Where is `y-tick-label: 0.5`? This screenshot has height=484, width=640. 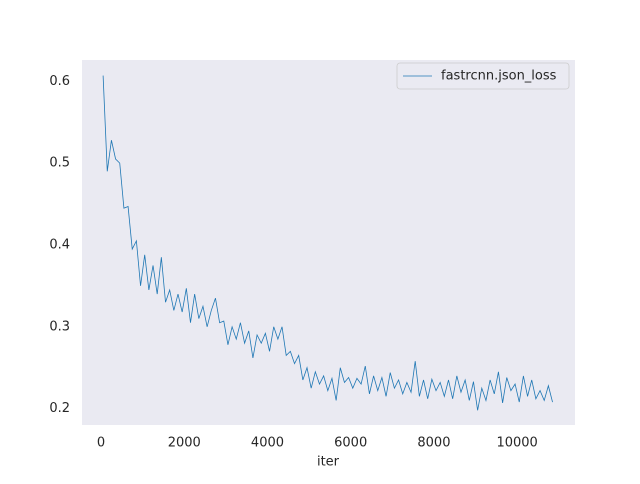 y-tick-label: 0.5 is located at coordinates (59, 163).